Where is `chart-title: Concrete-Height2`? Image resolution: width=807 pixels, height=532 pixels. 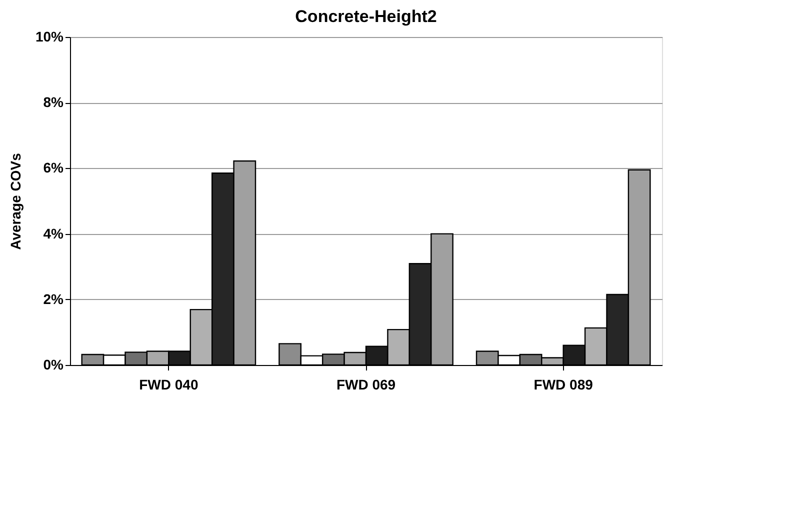
chart-title: Concrete-Height2 is located at coordinates (366, 16).